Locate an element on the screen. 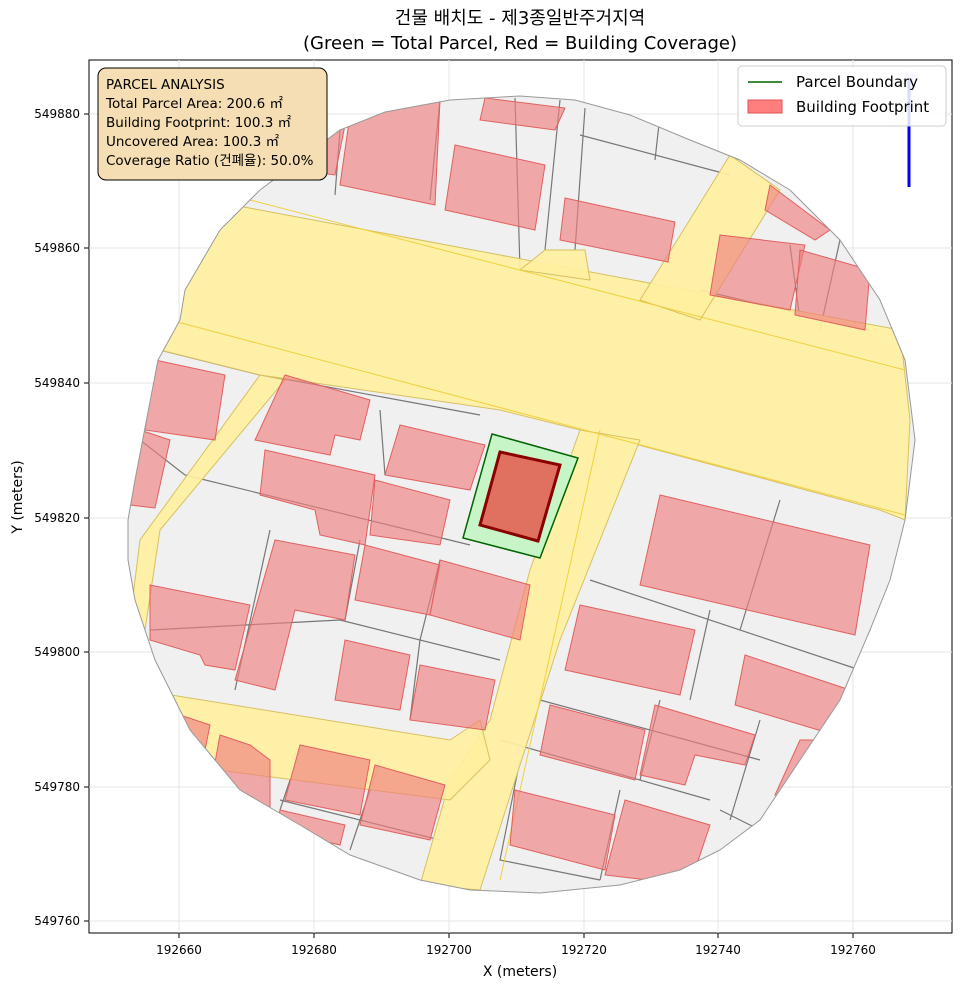 The width and height of the screenshot is (962, 990). target-building is located at coordinates (520, 496).